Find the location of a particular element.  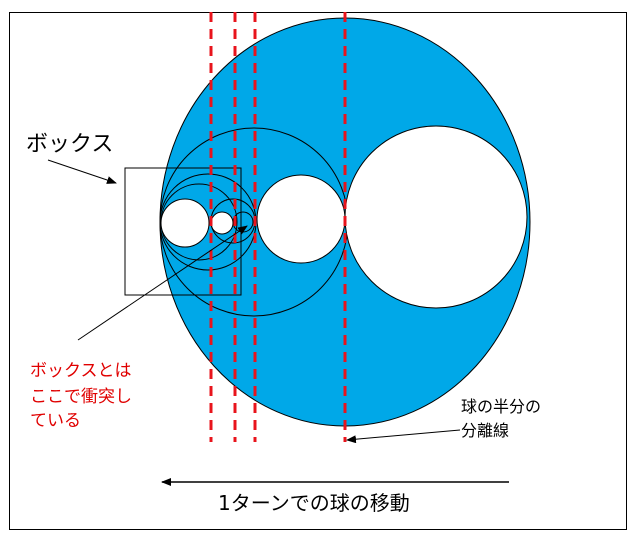

collision-label-line-1: ボックスとは is located at coordinates (81, 371).